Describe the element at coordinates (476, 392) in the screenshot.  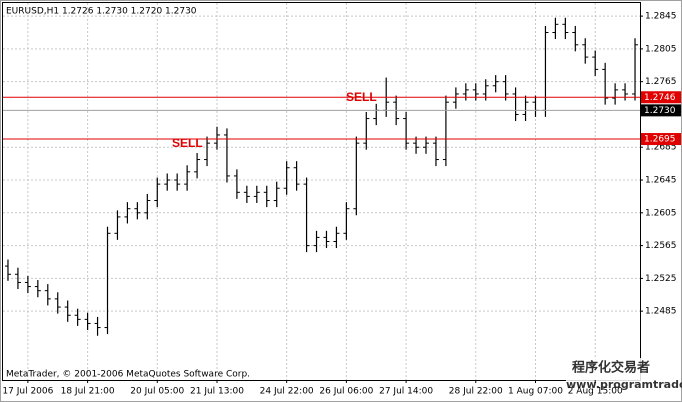
I see `x-tick-label: 28 Jul 22:00` at that location.